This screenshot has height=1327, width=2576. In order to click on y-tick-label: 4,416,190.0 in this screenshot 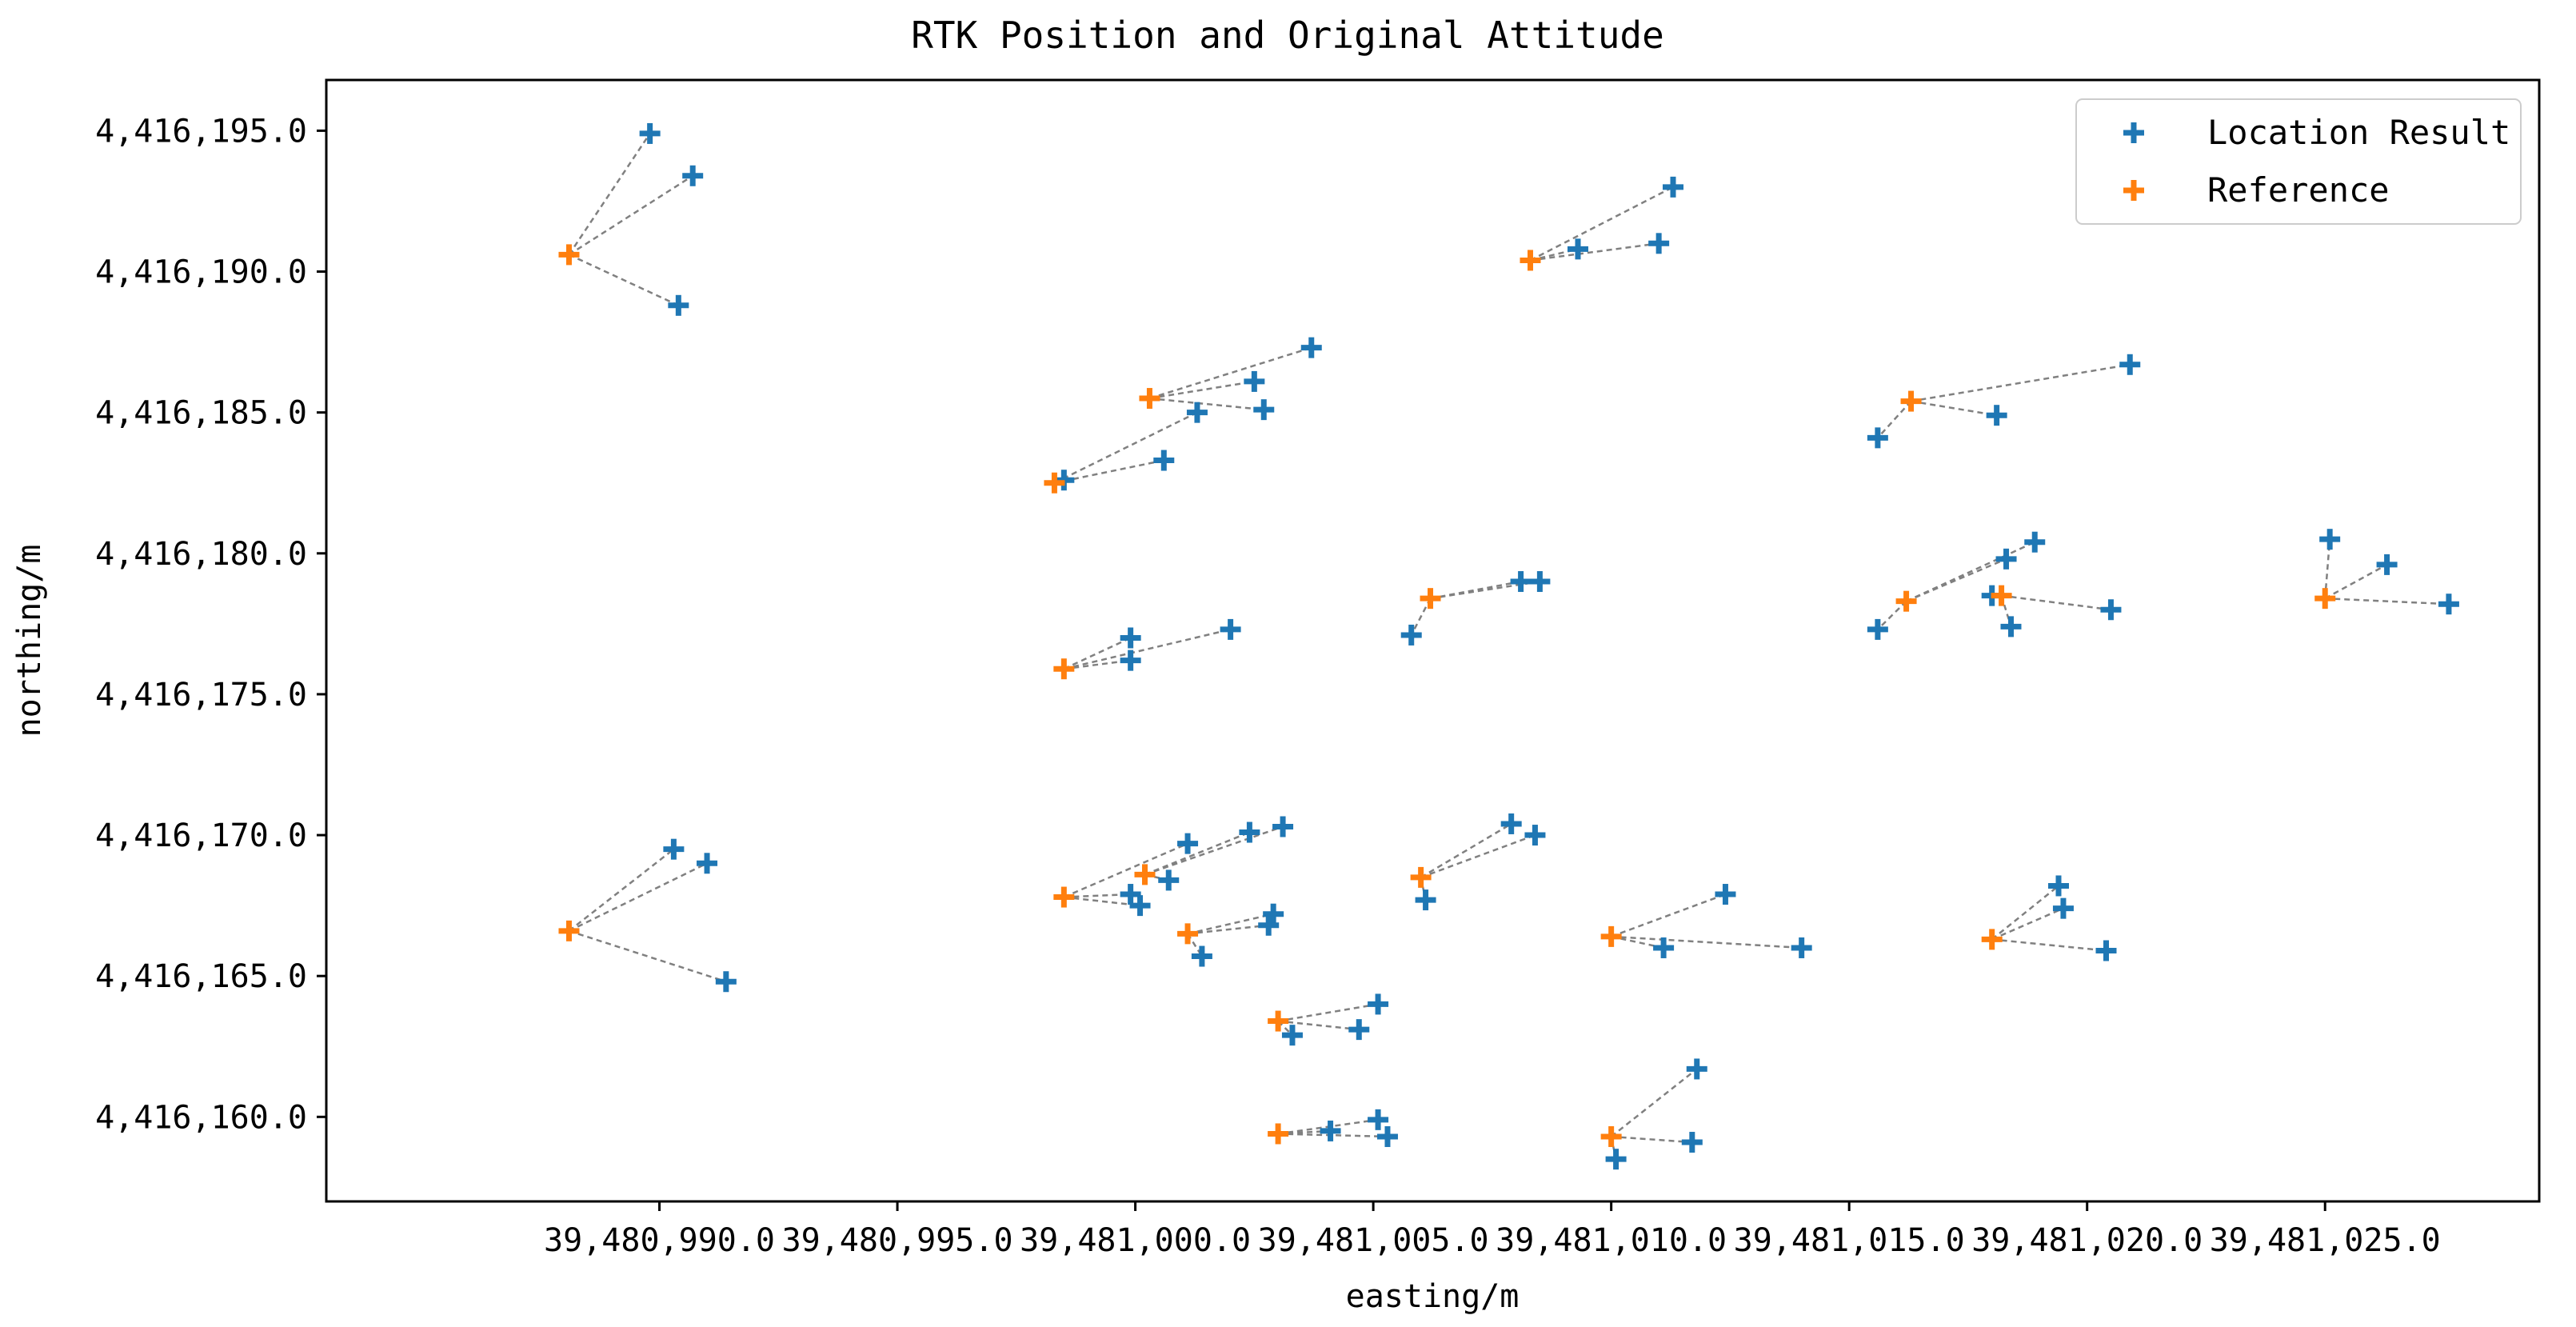, I will do `click(201, 272)`.